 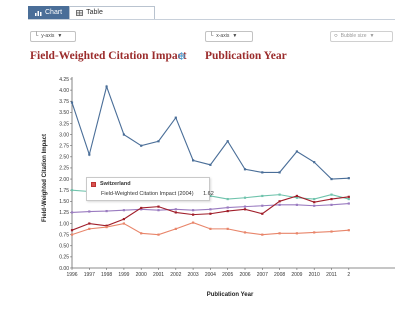 I want to click on tooltip-value: 1.62, so click(x=208, y=194).